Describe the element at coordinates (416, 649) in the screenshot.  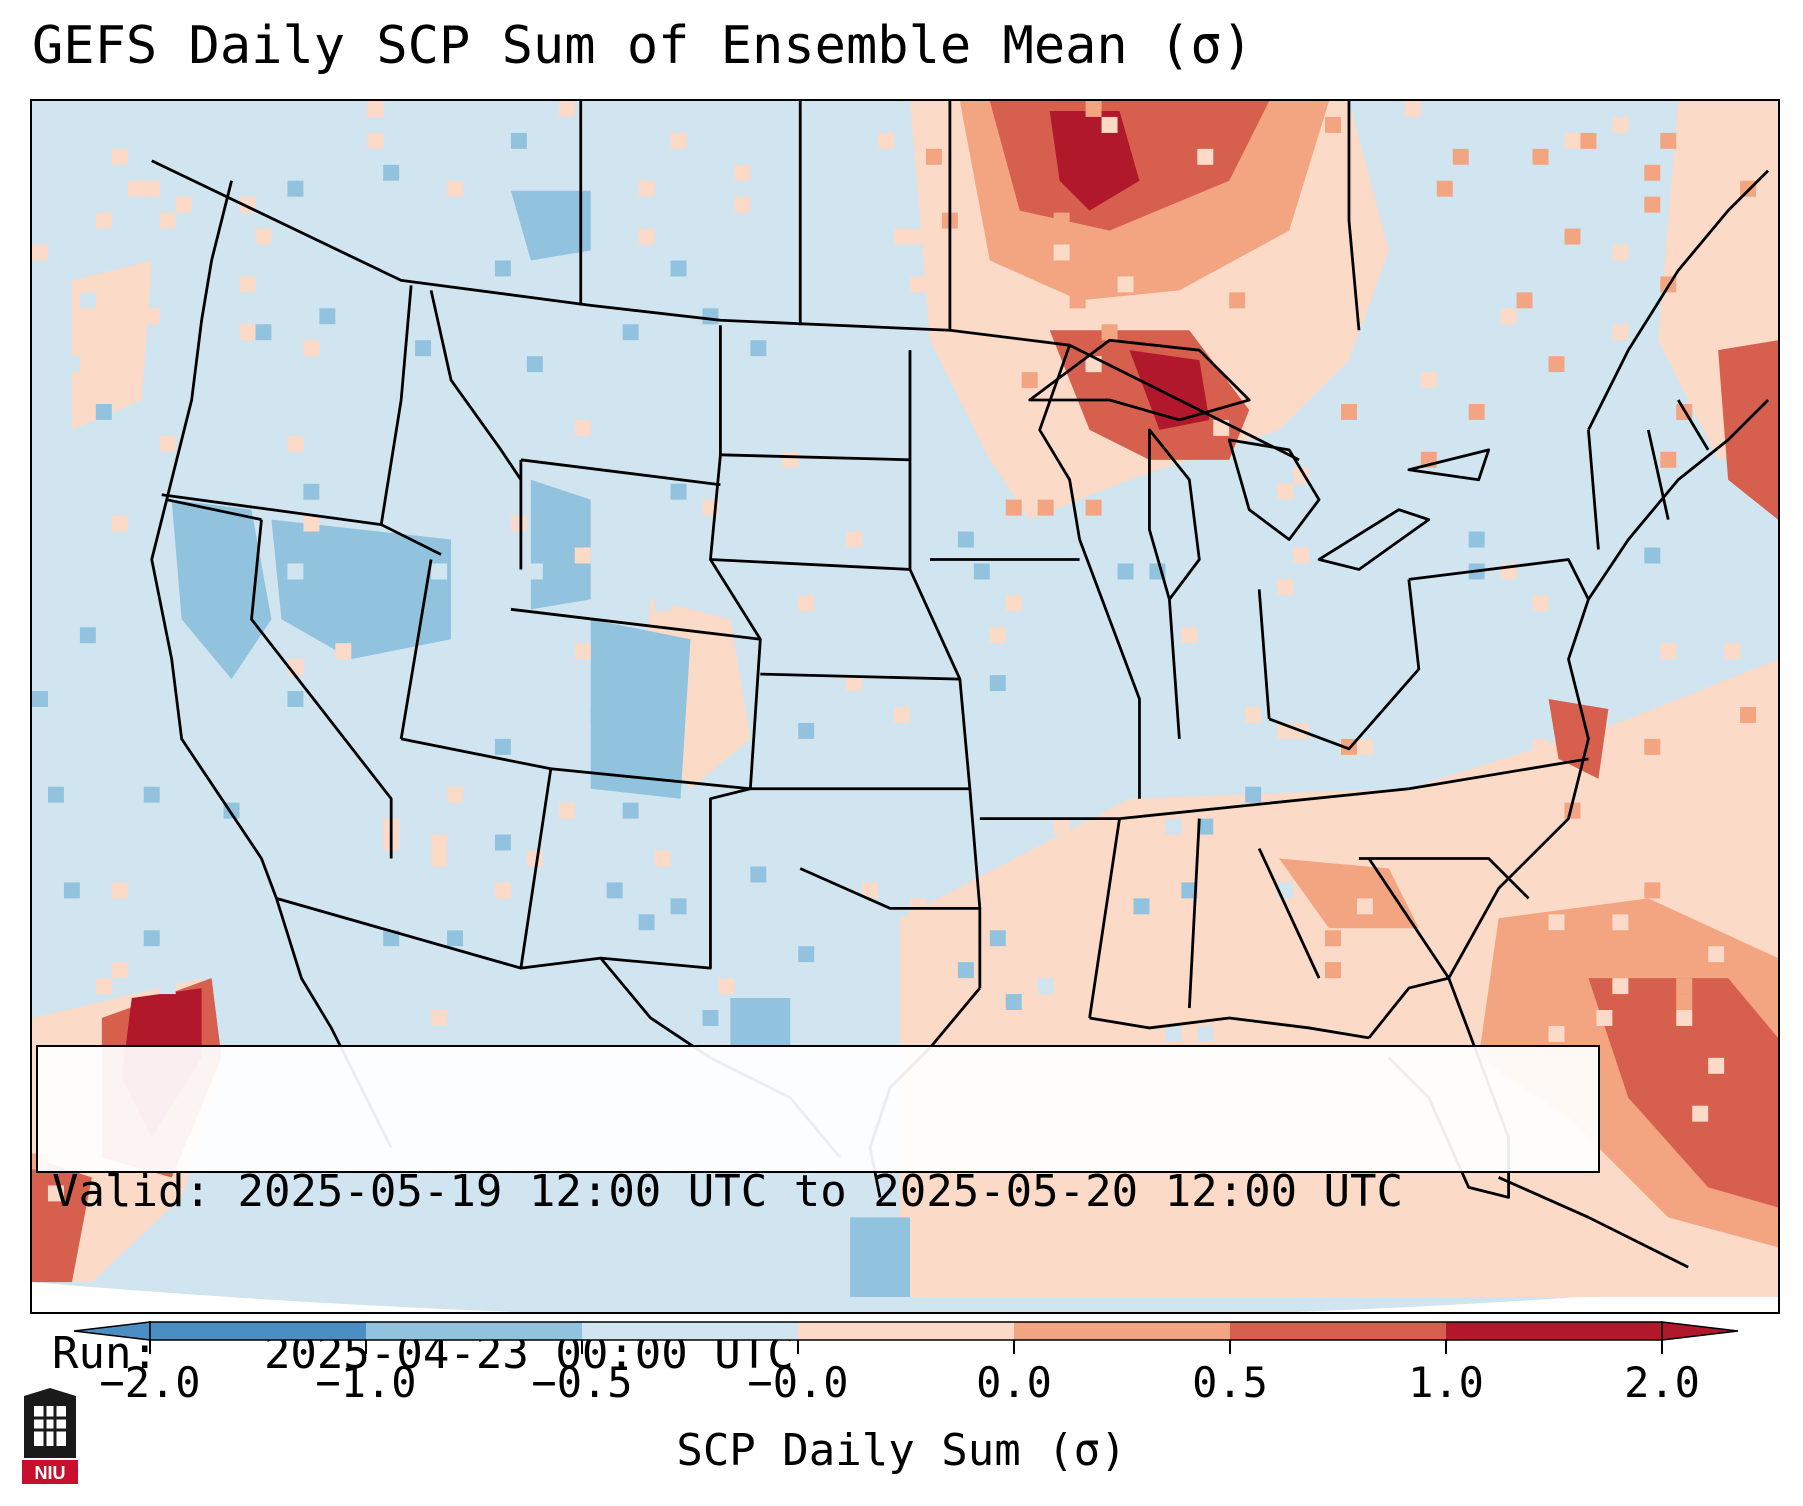
I see `nv-ut-border` at that location.